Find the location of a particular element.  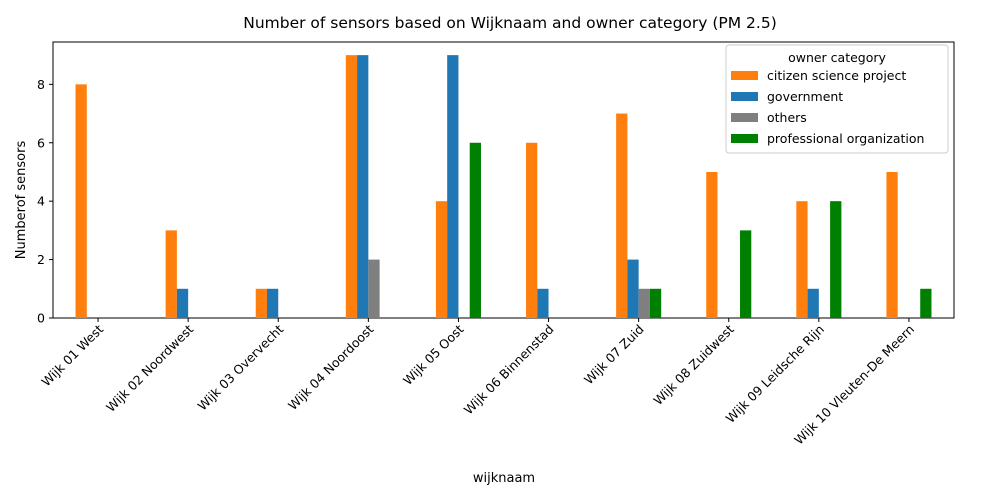

x-tick-label: Wijk 03 Overvecht is located at coordinates (240, 367).